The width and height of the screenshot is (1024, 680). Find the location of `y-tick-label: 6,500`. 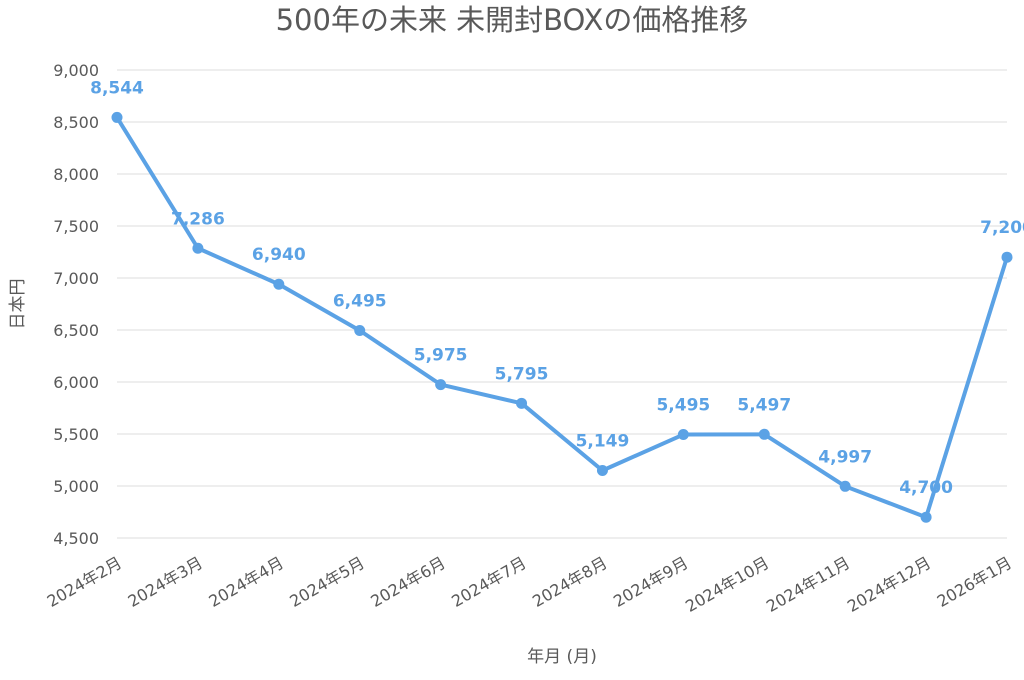

y-tick-label: 6,500 is located at coordinates (76, 330).